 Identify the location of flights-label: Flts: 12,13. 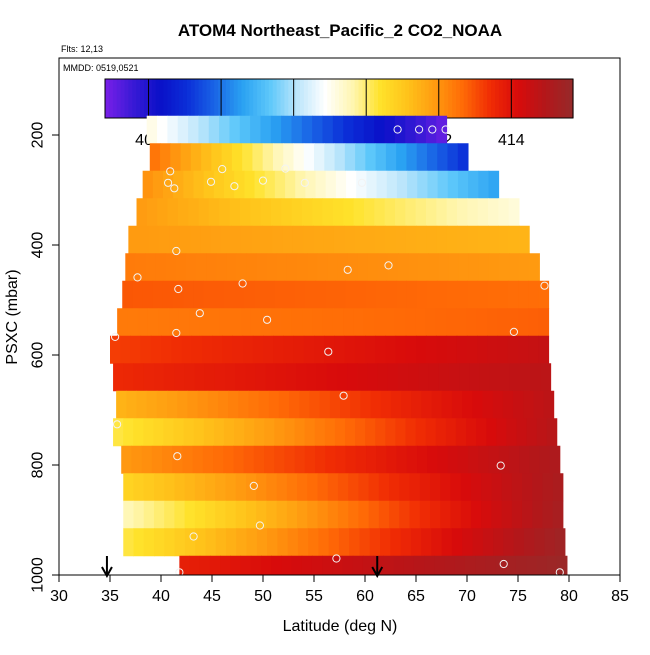
(82, 49).